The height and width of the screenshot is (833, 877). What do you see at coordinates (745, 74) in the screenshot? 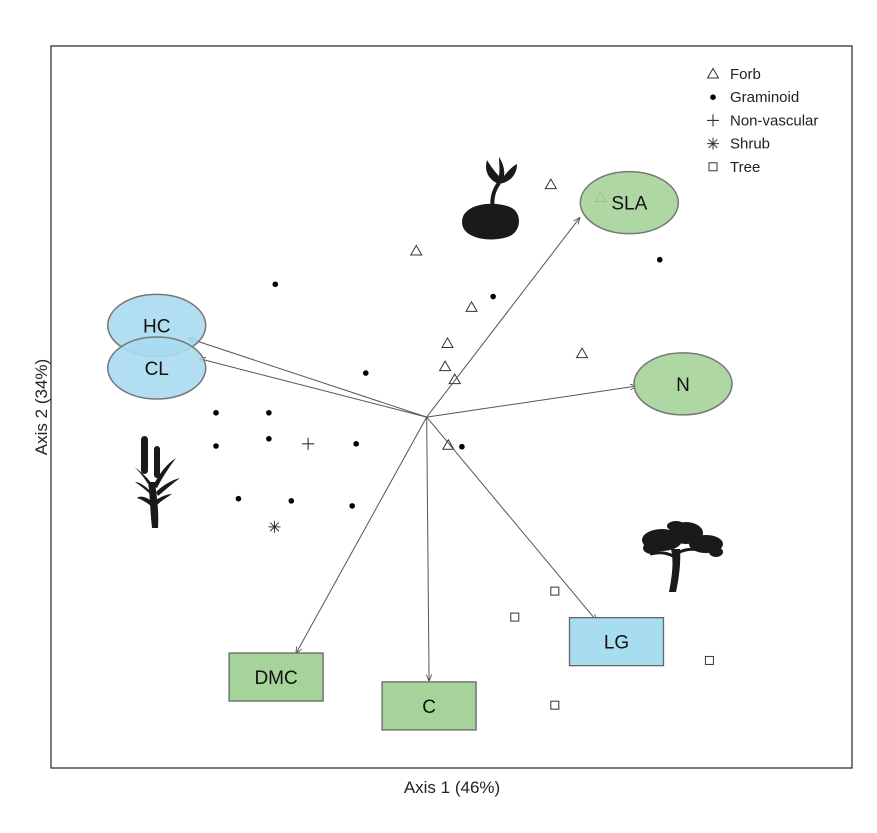
I see `legend-forb-label: Forb` at bounding box center [745, 74].